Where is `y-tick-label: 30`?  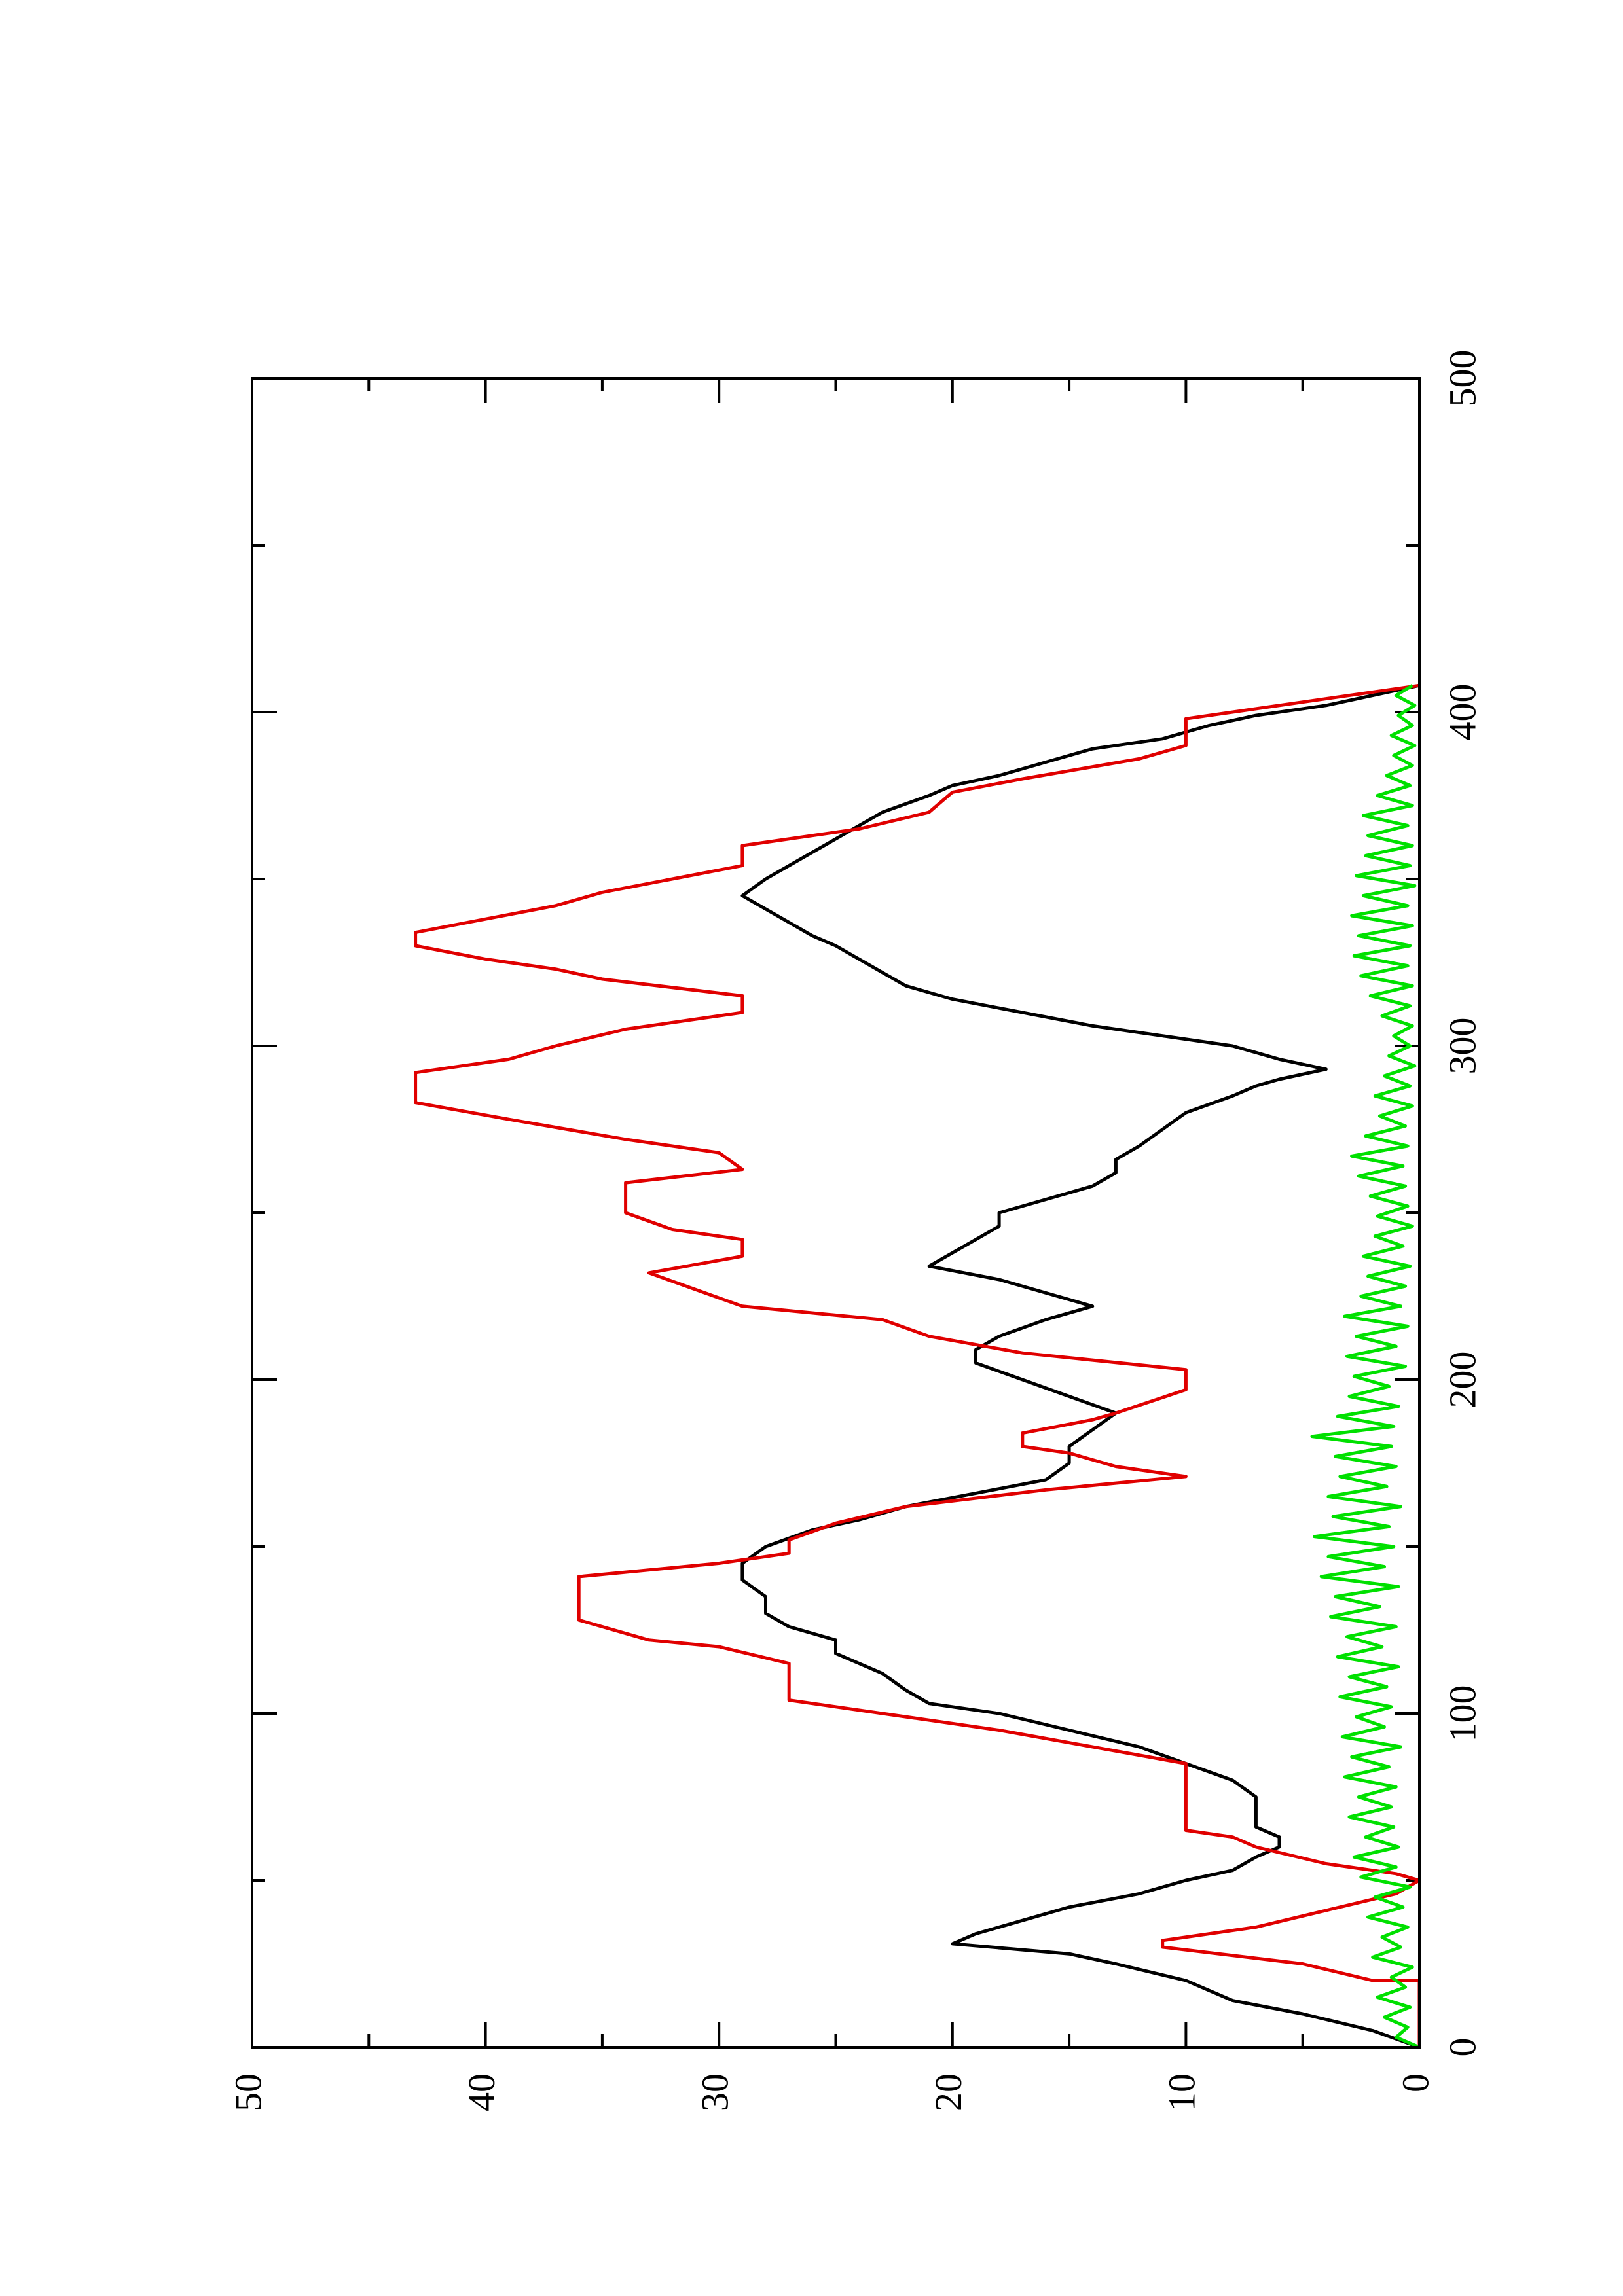
y-tick-label: 30 is located at coordinates (715, 2092).